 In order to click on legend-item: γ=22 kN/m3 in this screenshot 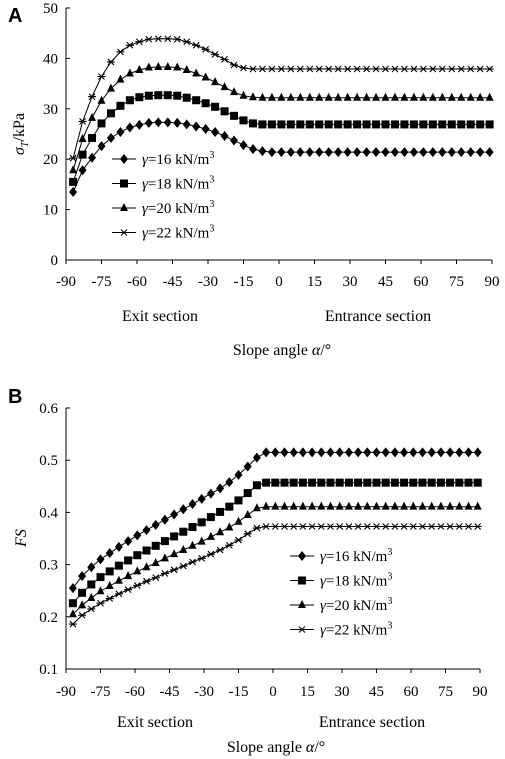, I will do `click(163, 233)`.